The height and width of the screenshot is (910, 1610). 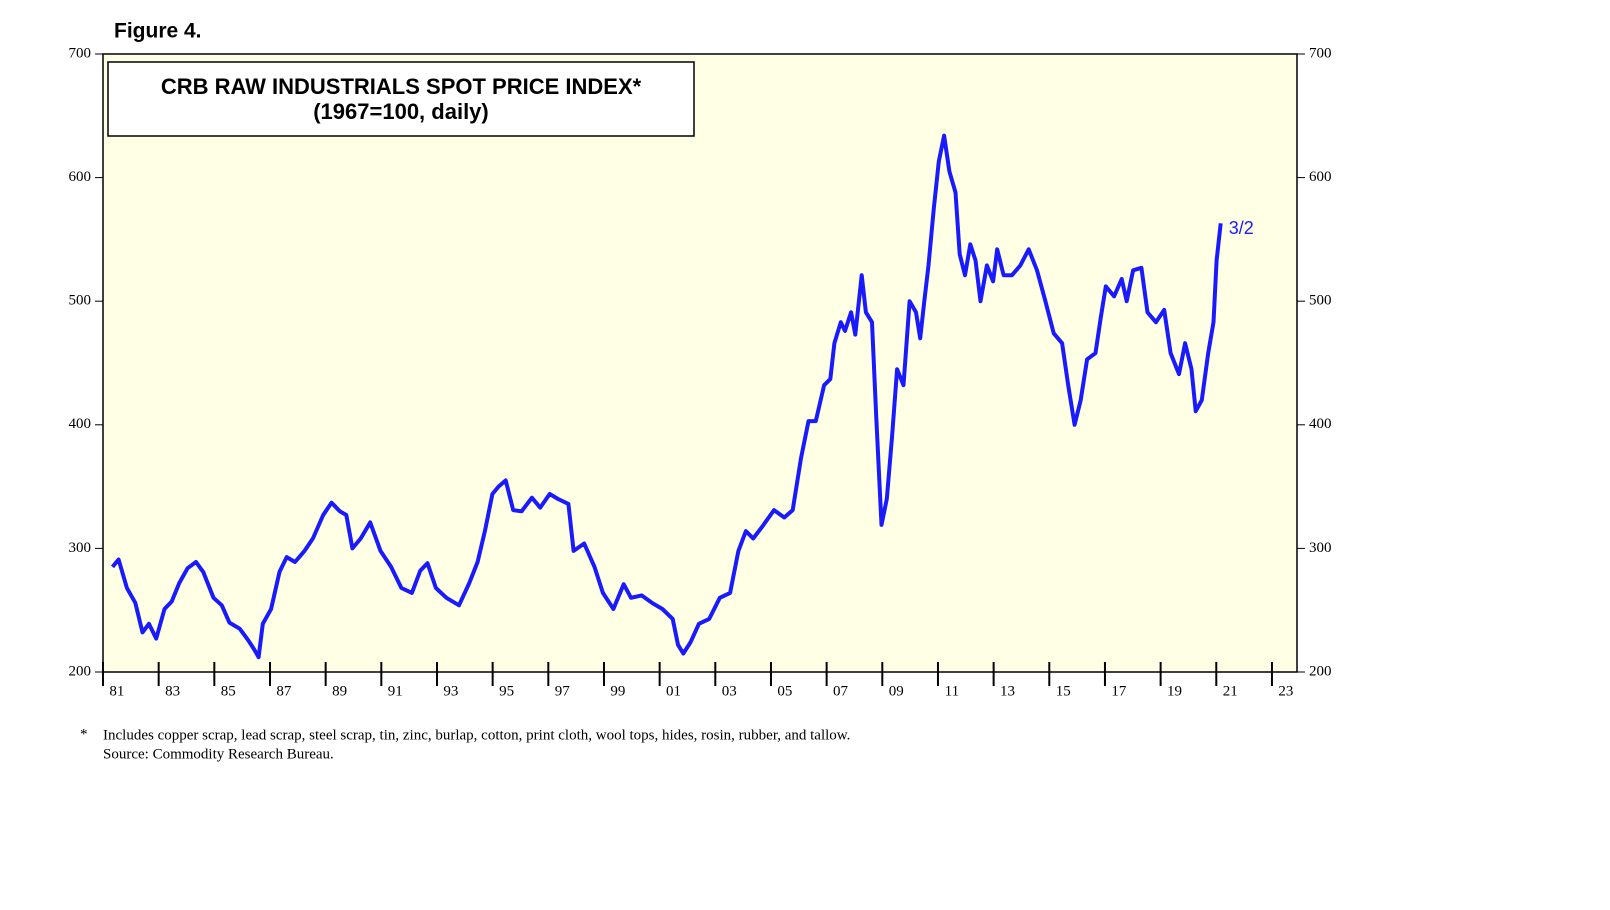 I want to click on x-tick-label: 01, so click(x=673, y=691).